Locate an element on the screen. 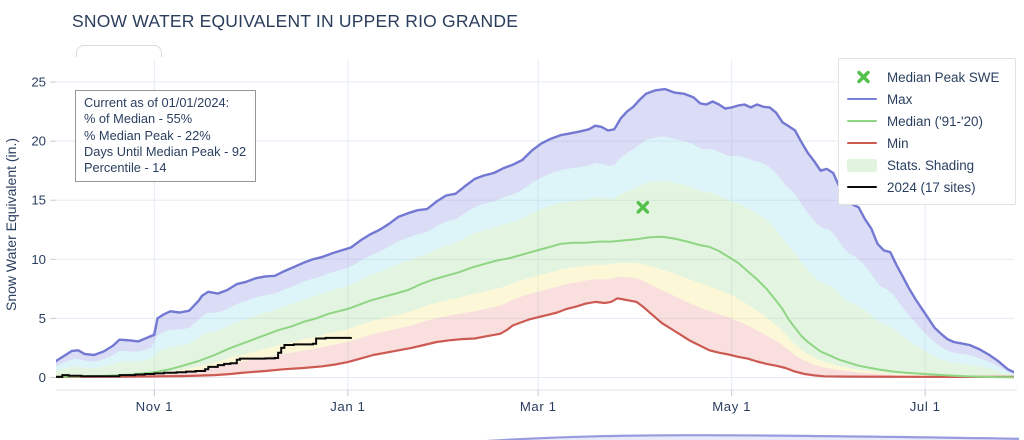 The width and height of the screenshot is (1024, 440). min-line-swatch-icon is located at coordinates (864, 143).